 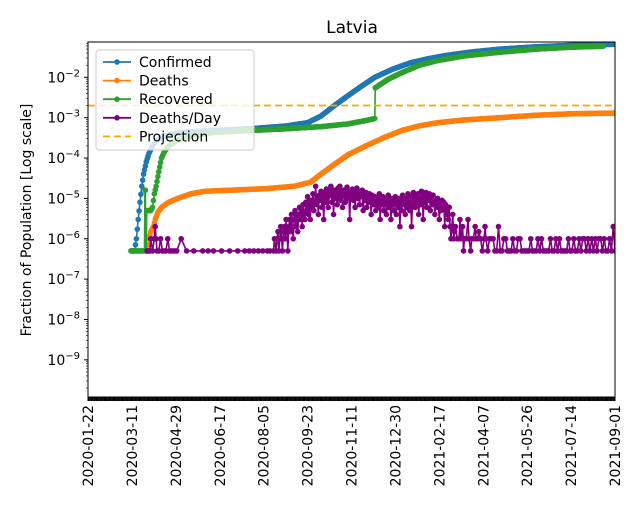 I want to click on x-tick-label: 2020-01-22, so click(x=89, y=445).